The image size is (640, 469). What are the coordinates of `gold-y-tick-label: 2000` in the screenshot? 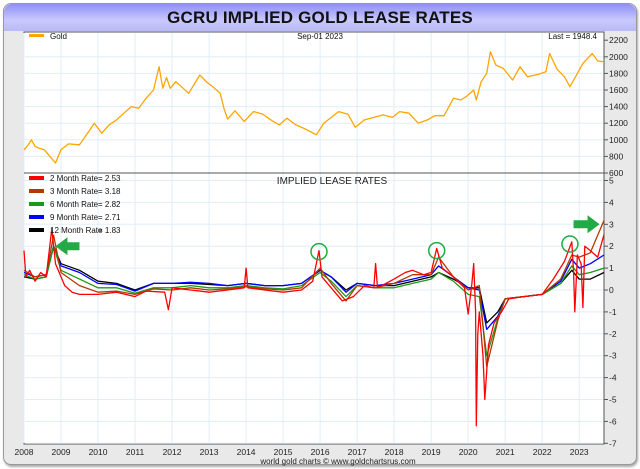 It's located at (618, 57).